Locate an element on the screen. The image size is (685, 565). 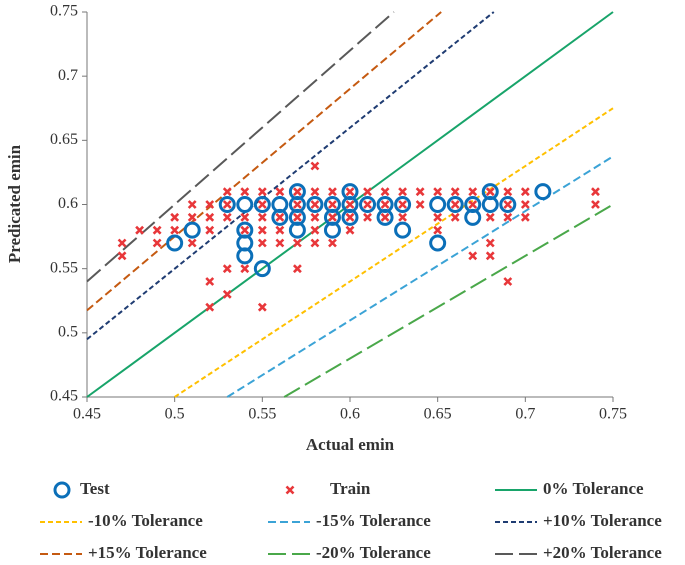
legend-label: +15% Tolerance is located at coordinates (147, 552).